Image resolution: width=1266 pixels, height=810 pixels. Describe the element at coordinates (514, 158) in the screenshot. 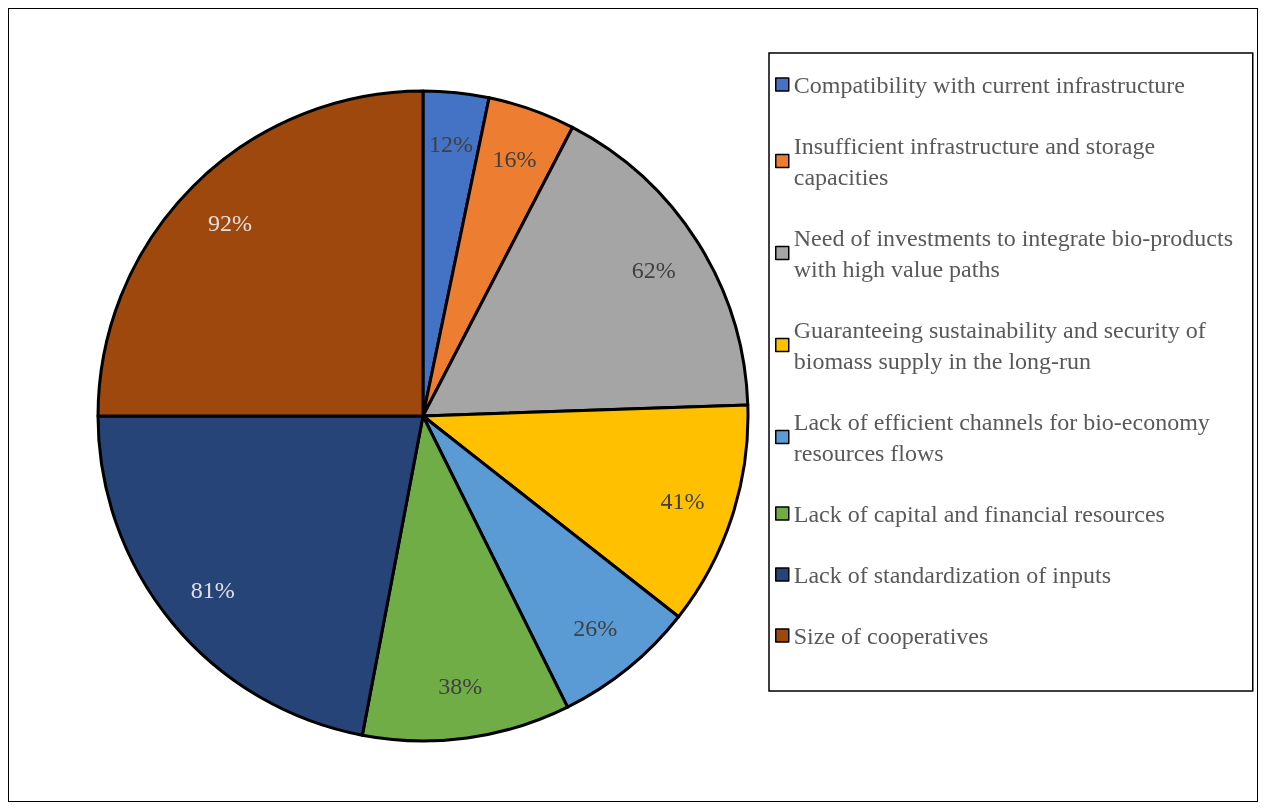

I see `data-label: 16%` at that location.